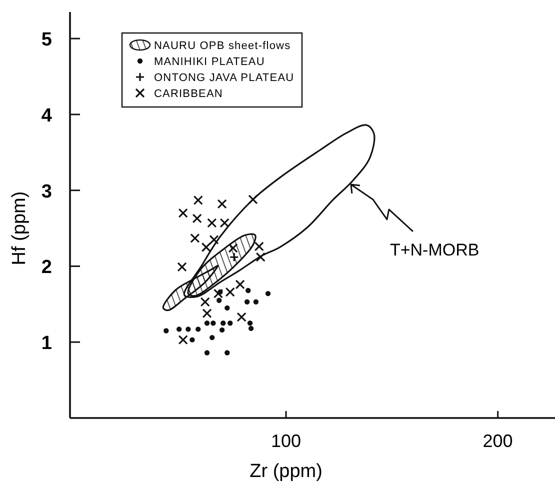 Image resolution: width=555 pixels, height=484 pixels. I want to click on x-tick-label: 100, so click(286, 441).